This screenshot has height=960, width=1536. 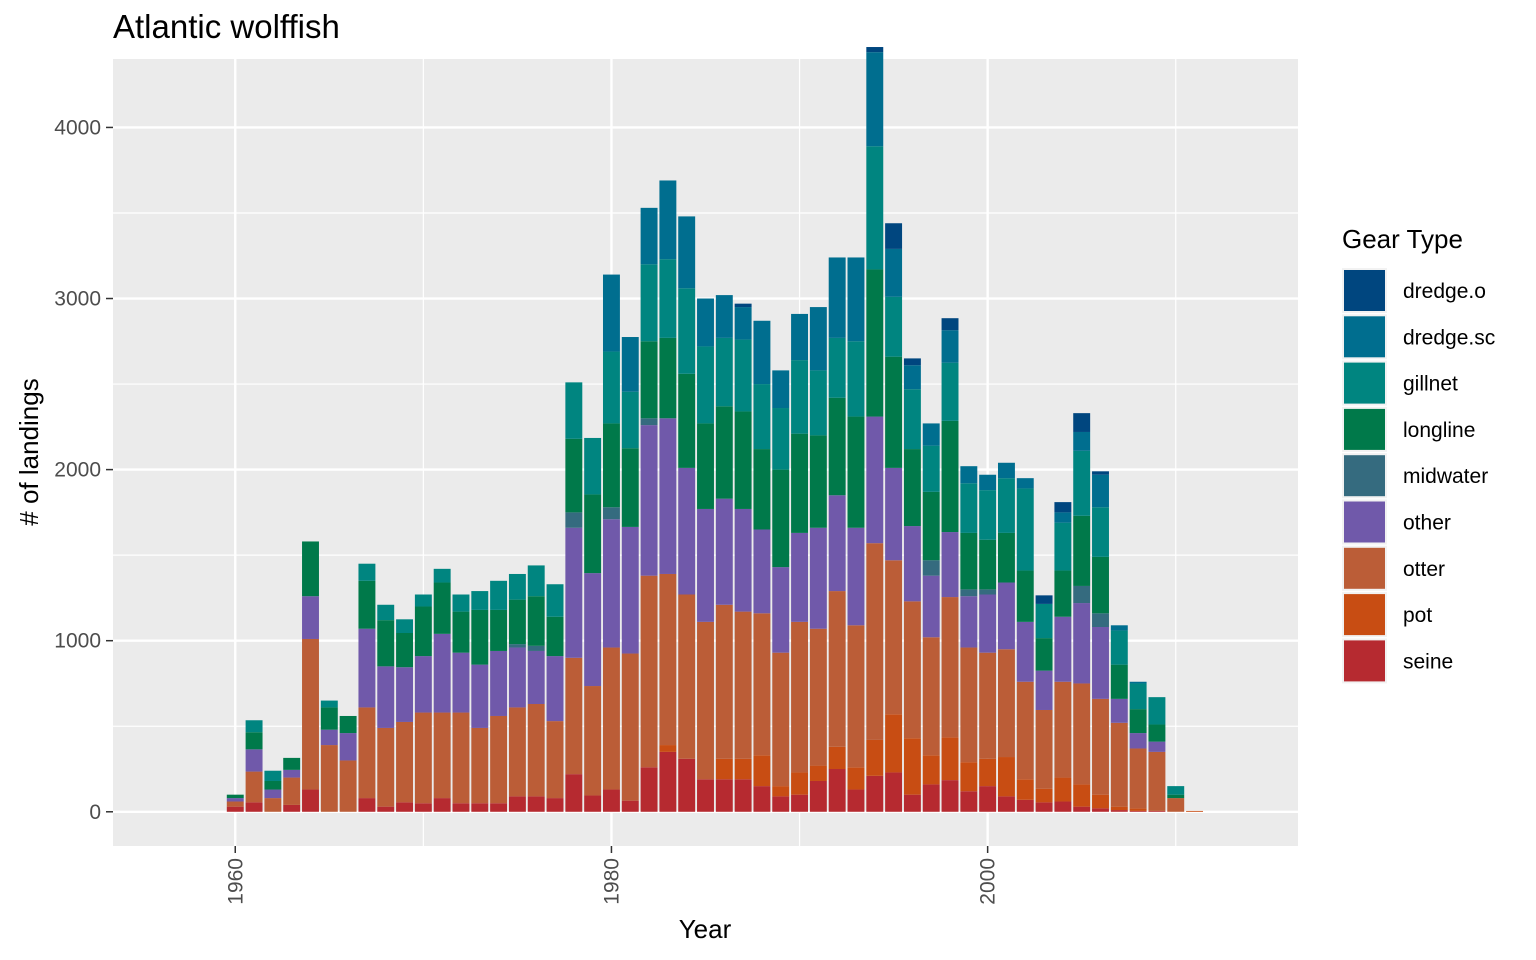 What do you see at coordinates (1449, 337) in the screenshot?
I see `legend-label: dredge.sc` at bounding box center [1449, 337].